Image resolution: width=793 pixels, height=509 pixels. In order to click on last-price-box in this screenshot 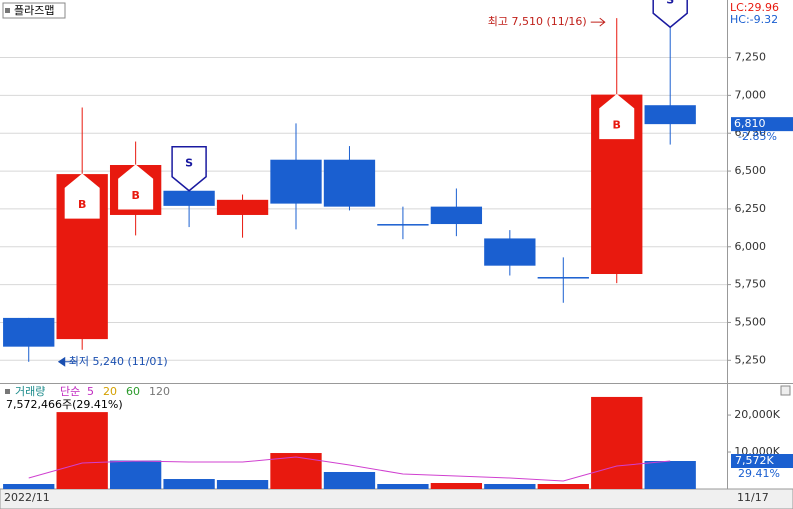, I will do `click(762, 124)`.